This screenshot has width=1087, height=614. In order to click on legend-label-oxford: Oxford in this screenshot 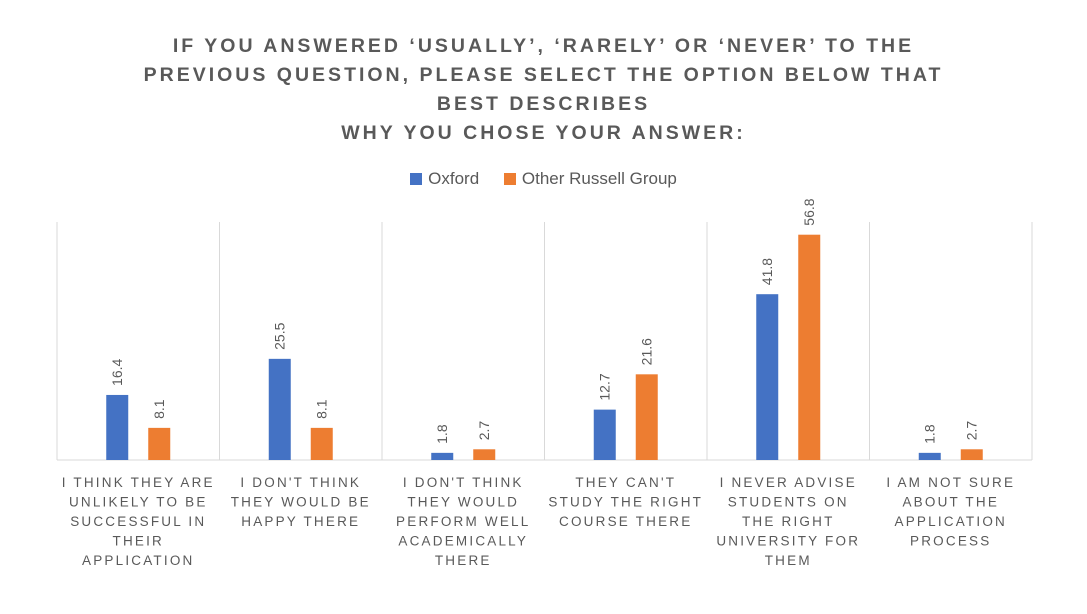, I will do `click(454, 178)`.